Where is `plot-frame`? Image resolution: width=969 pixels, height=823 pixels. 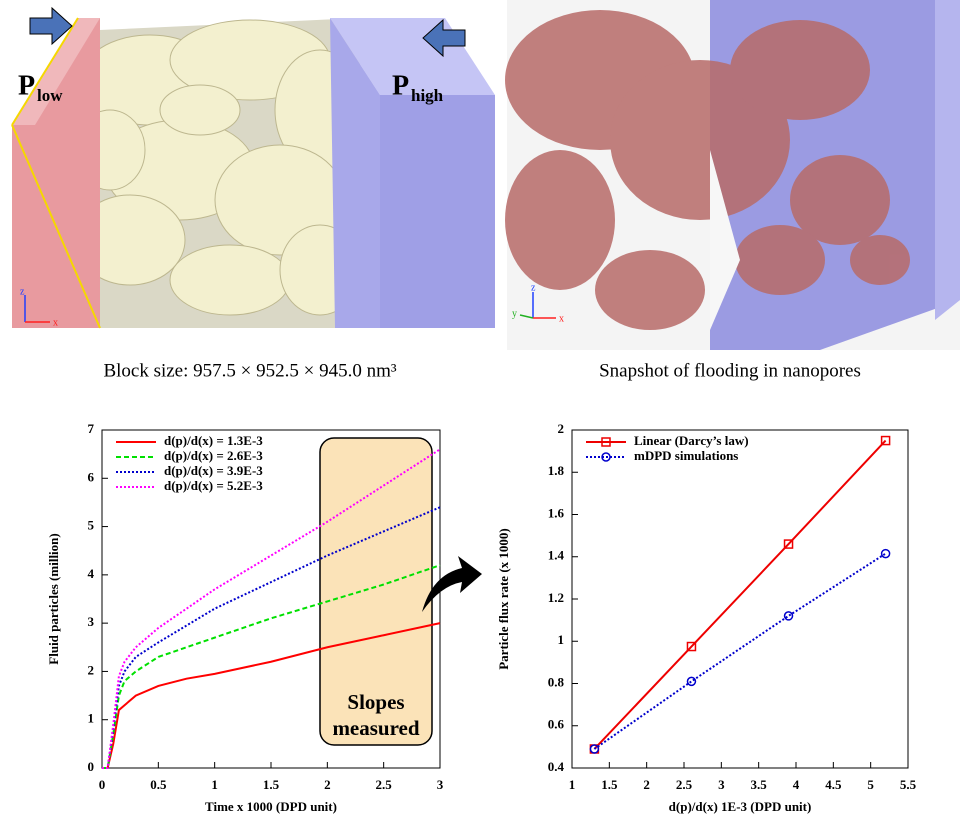 plot-frame is located at coordinates (740, 599).